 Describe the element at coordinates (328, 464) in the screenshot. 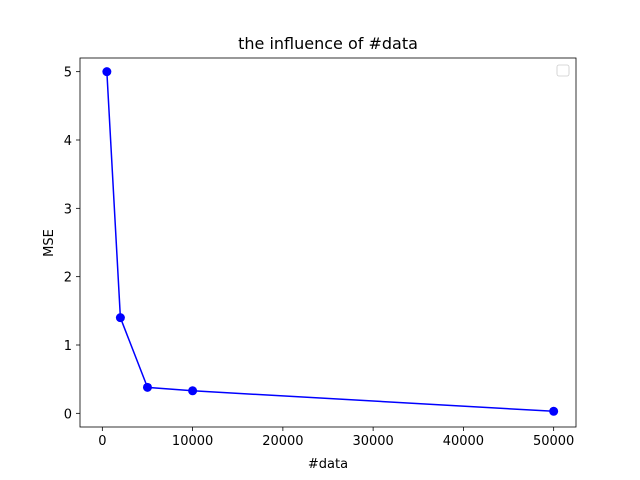

I see `x-axis-label: #data` at that location.